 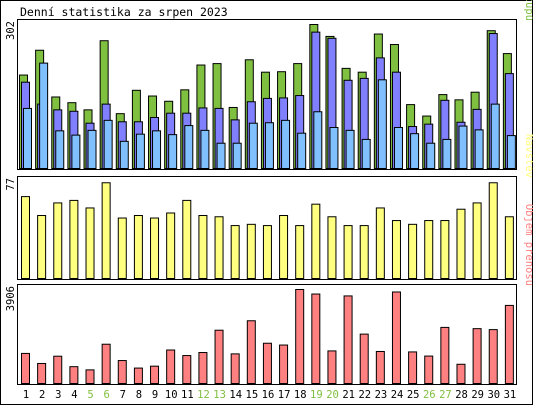 What do you see at coordinates (107, 395) in the screenshot?
I see `day-label-6: 6` at bounding box center [107, 395].